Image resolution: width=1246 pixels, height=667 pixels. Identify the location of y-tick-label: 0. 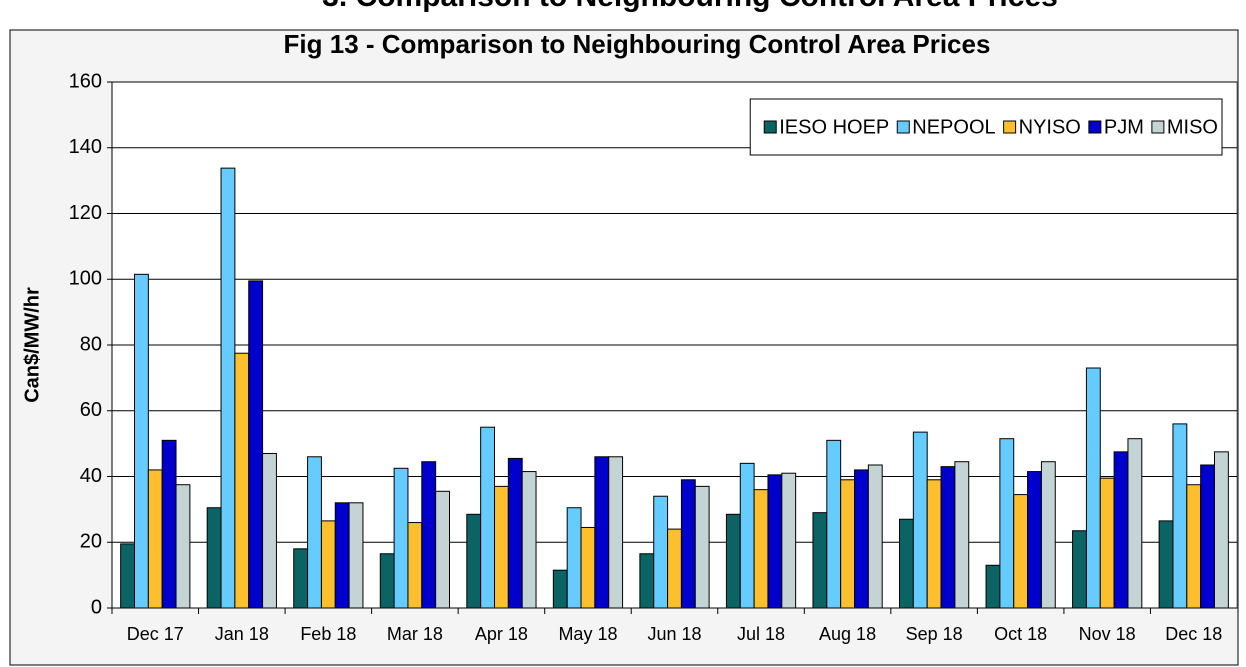
(96, 607).